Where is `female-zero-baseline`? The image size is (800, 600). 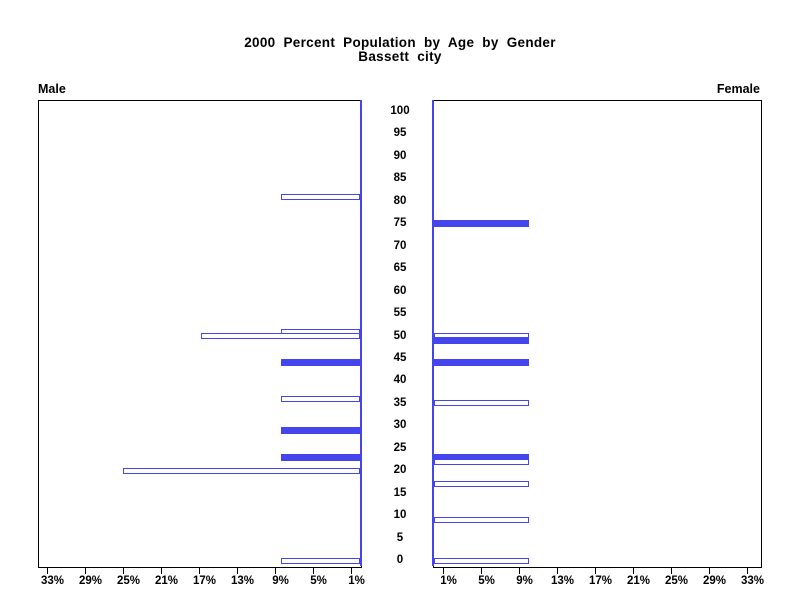
female-zero-baseline is located at coordinates (433, 333).